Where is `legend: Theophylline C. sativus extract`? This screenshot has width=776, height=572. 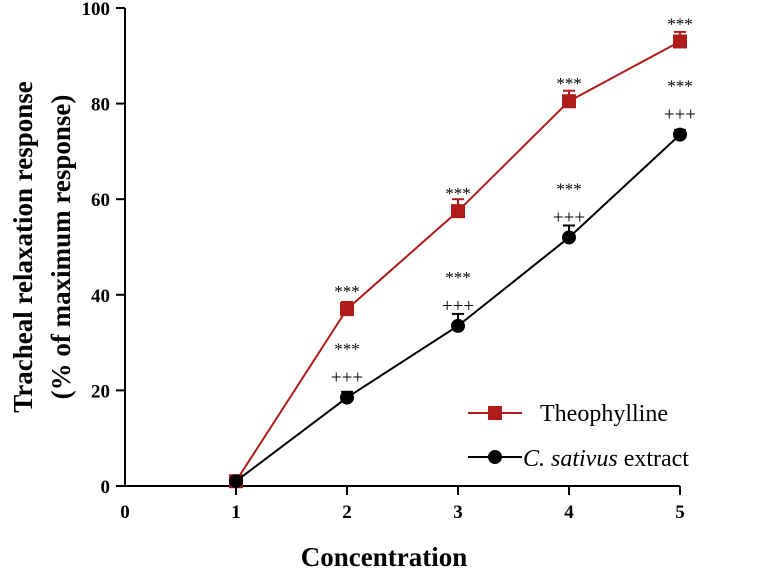 legend: Theophylline C. sativus extract is located at coordinates (578, 436).